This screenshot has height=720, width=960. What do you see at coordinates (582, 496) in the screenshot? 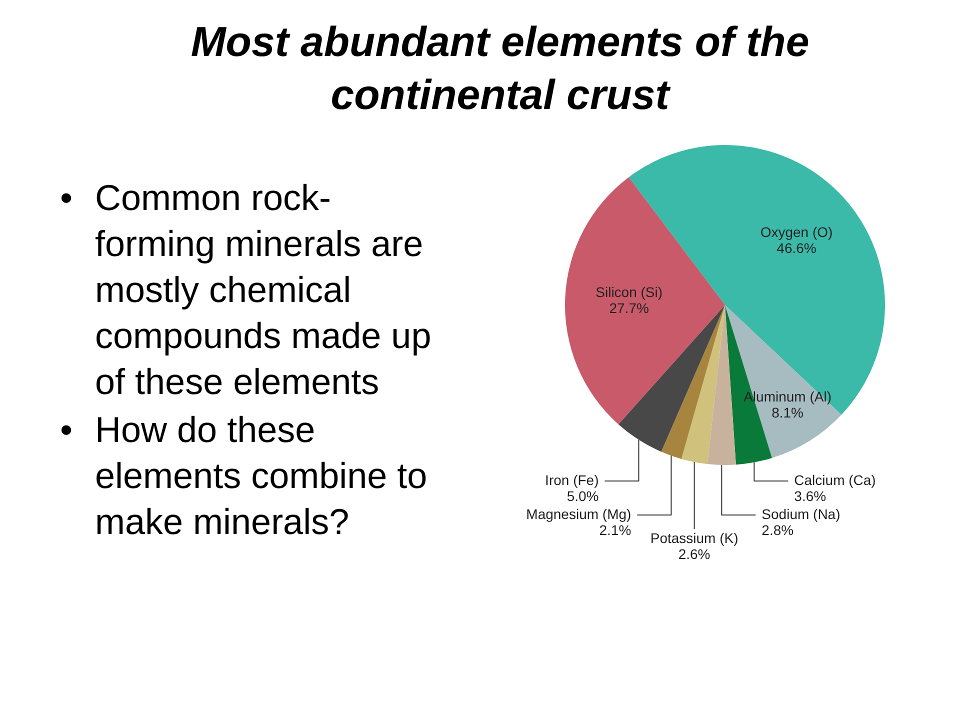
I see `data-label: 5.0%` at bounding box center [582, 496].